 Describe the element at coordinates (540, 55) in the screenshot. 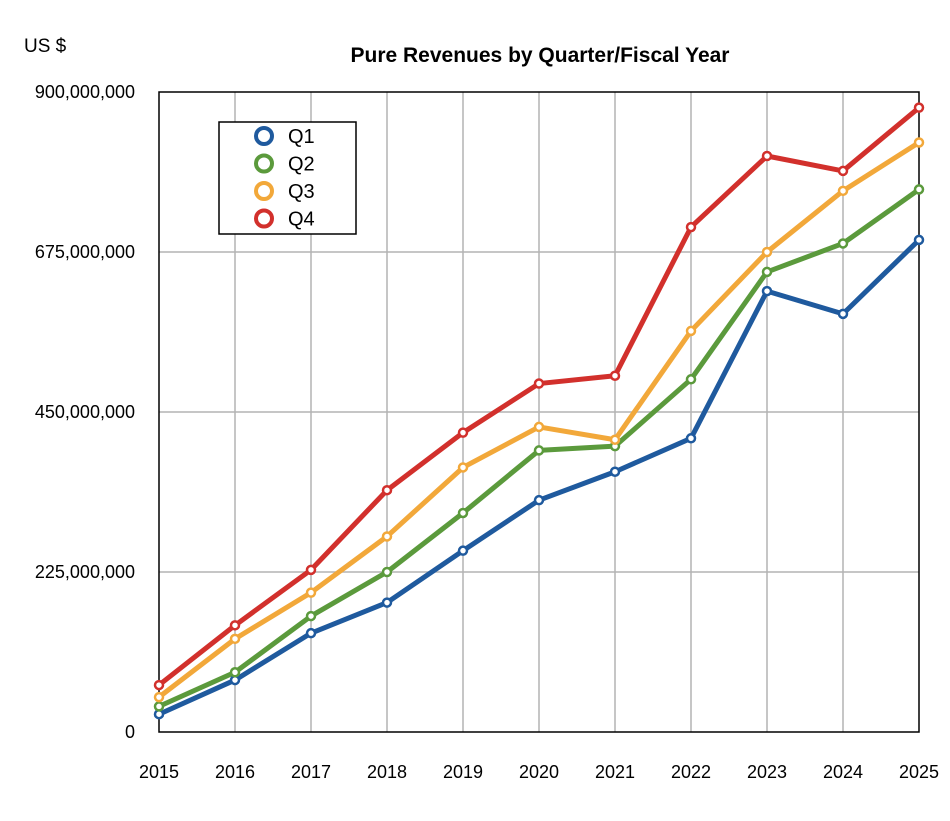

I see `chart-title: Pure Revenues by Quarter/Fiscal Year` at that location.